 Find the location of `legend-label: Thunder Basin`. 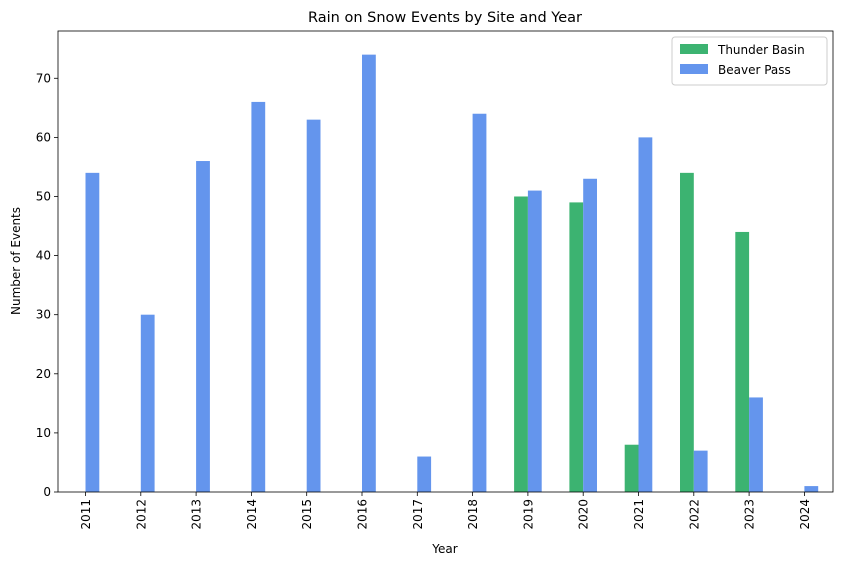

legend-label: Thunder Basin is located at coordinates (761, 50).